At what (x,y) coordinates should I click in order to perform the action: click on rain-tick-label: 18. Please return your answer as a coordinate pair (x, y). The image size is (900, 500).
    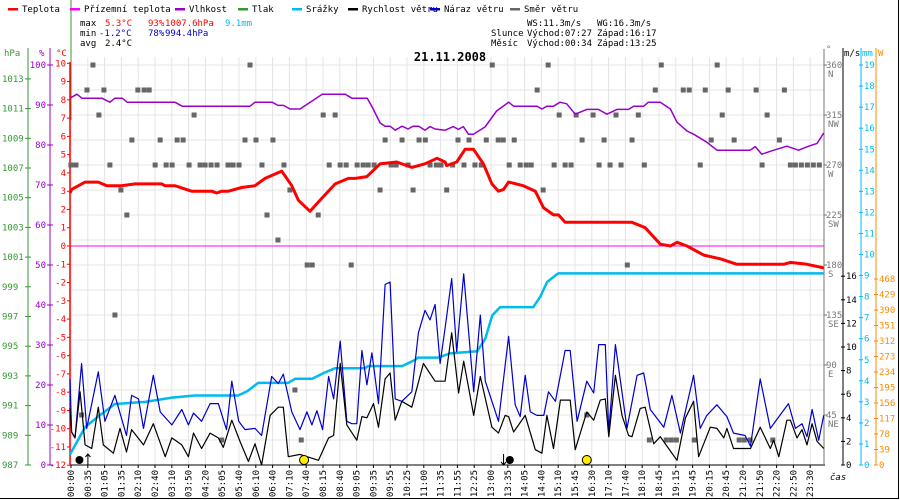
    Looking at the image, I should click on (869, 87).